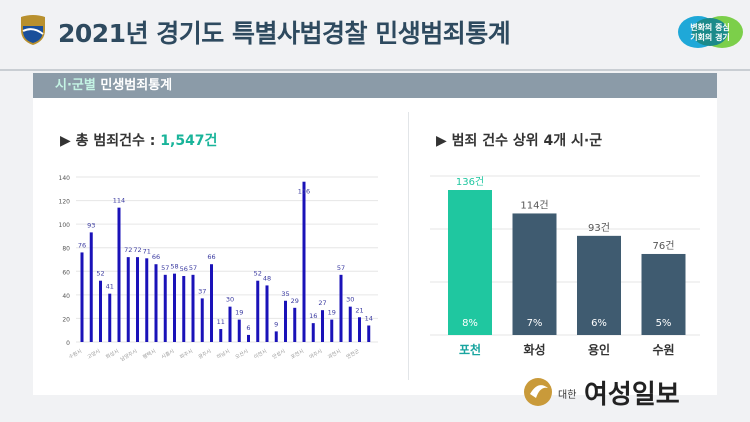  I want to click on x-tick-label: 시흥시, so click(167, 354).